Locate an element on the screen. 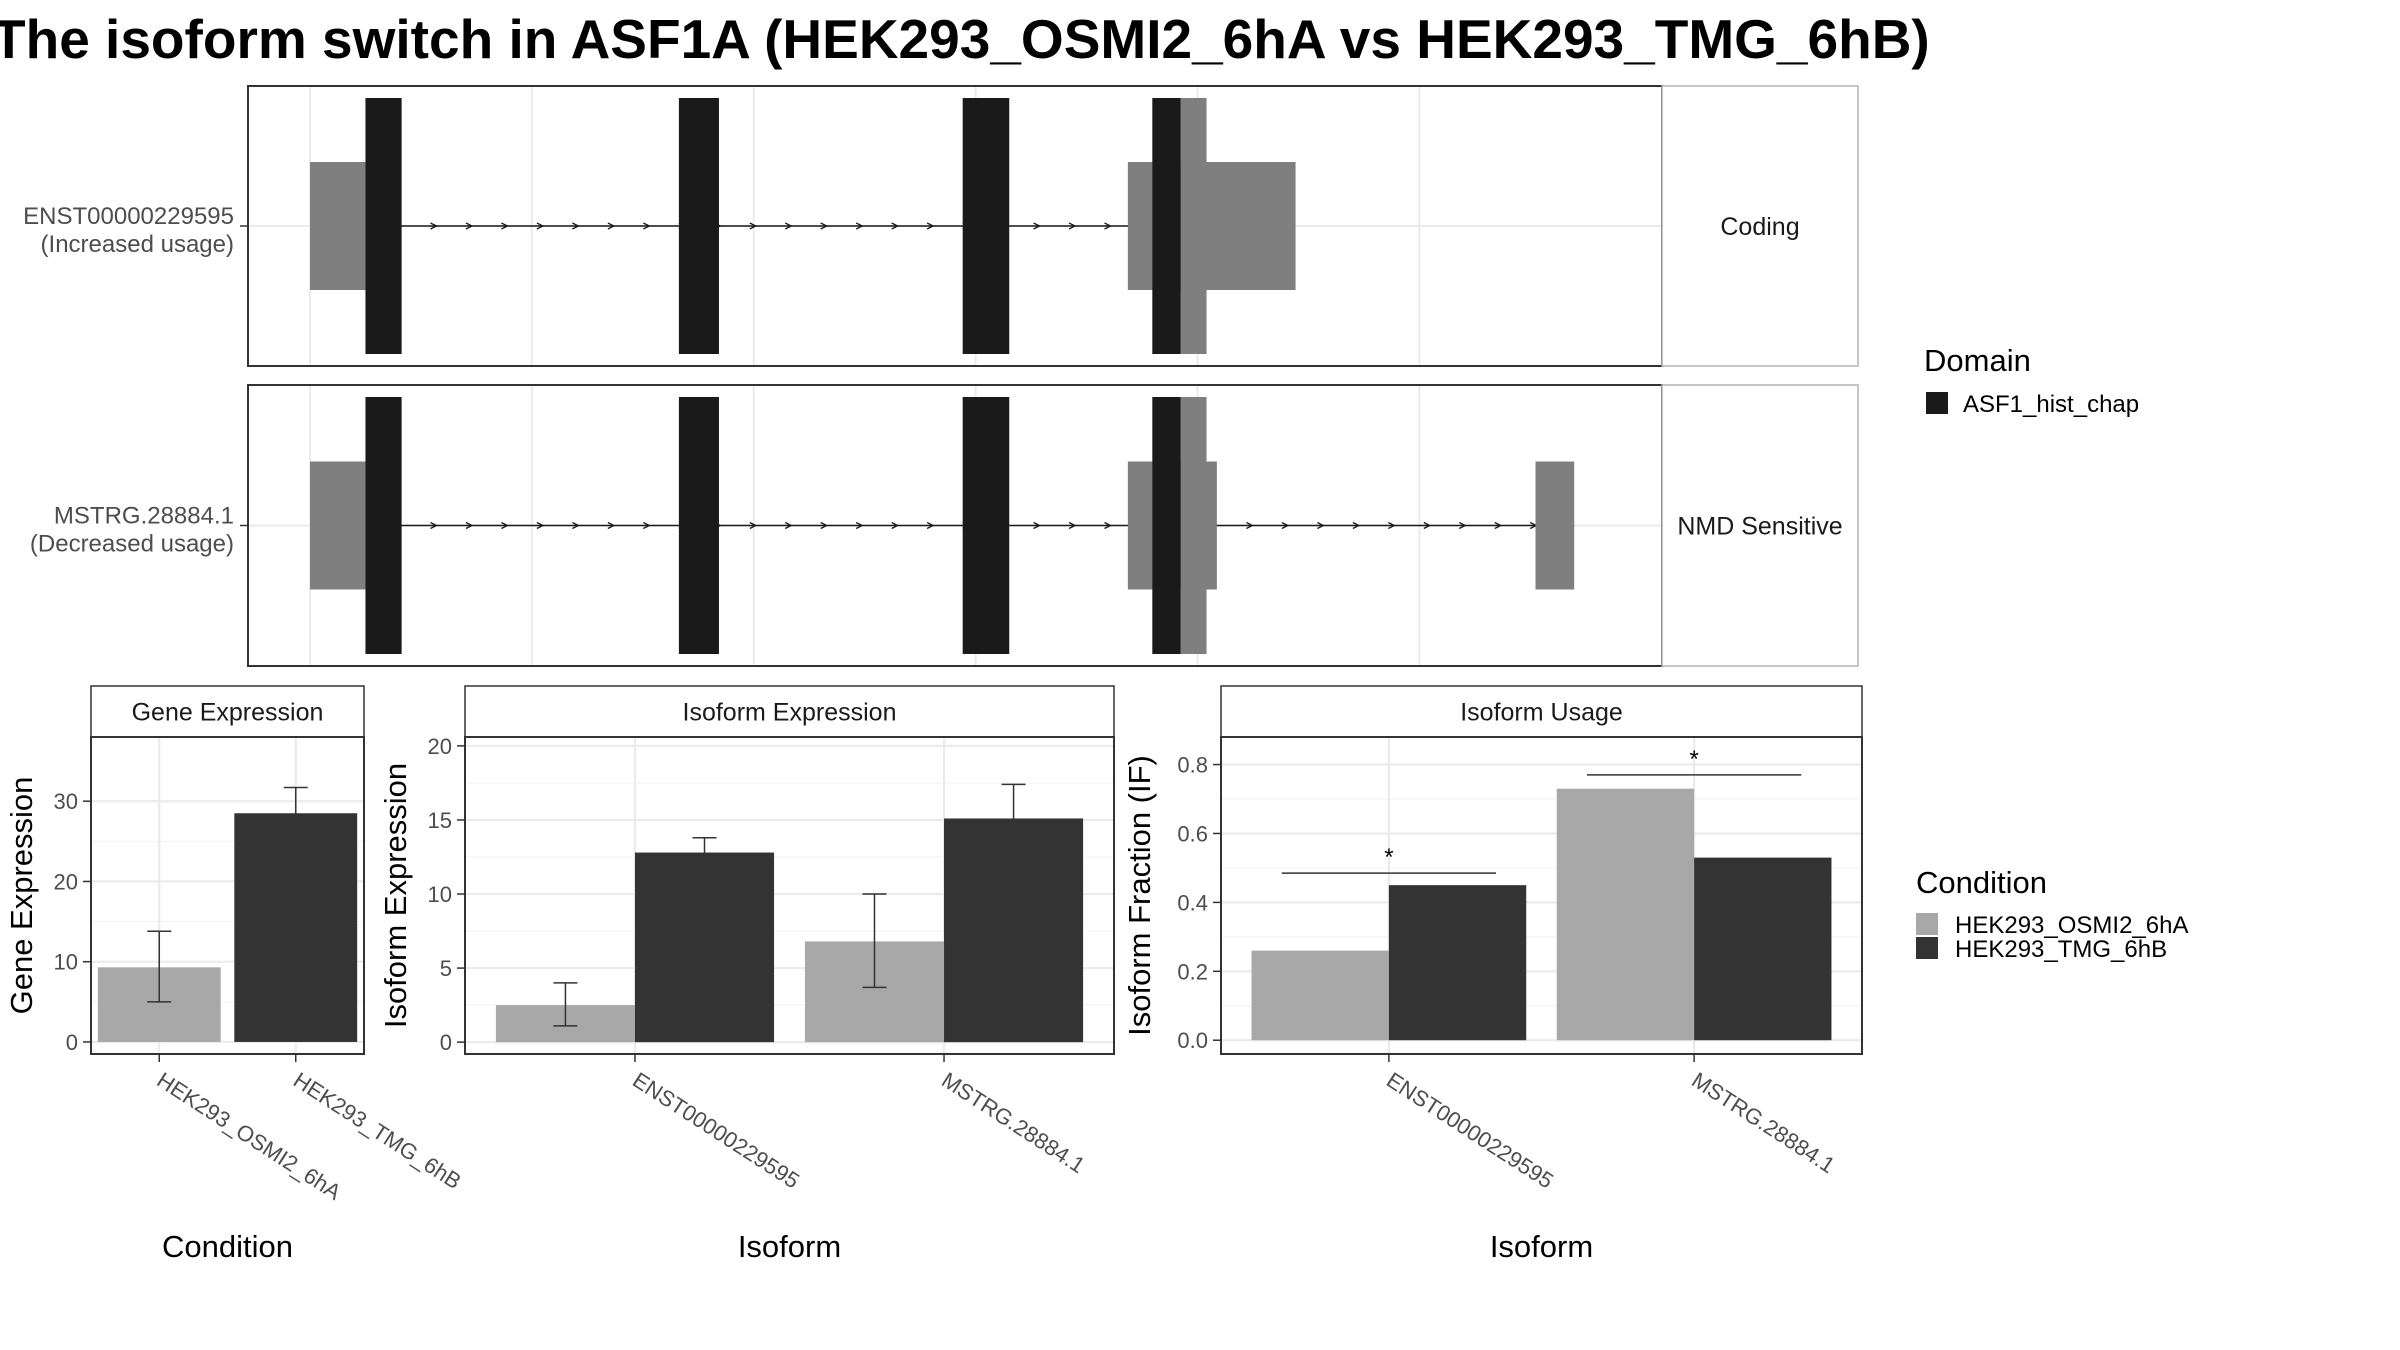 Image resolution: width=2400 pixels, height=1350 pixels. transcript-category: NMD Sensitive is located at coordinates (1759, 527).